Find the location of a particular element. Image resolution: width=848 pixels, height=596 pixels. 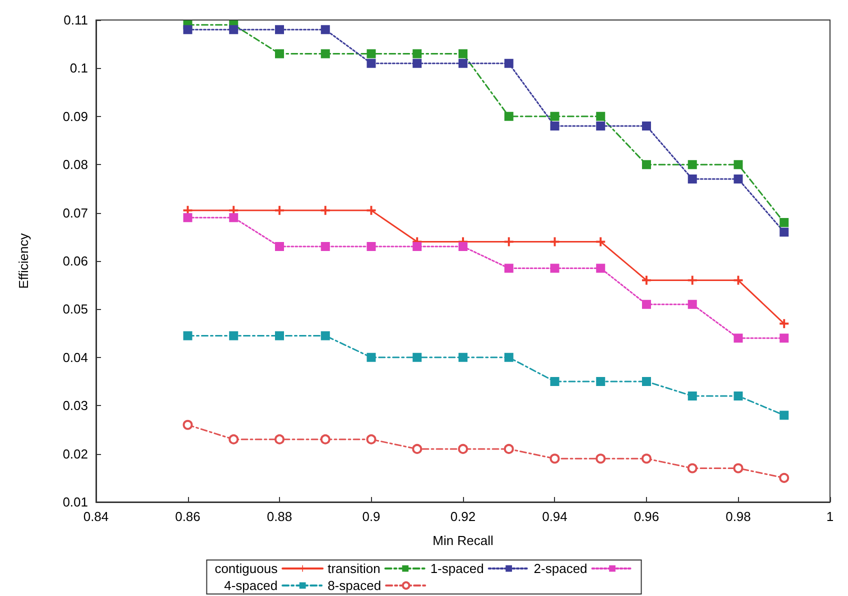

y-tick-label: 0.05 is located at coordinates (75, 309).